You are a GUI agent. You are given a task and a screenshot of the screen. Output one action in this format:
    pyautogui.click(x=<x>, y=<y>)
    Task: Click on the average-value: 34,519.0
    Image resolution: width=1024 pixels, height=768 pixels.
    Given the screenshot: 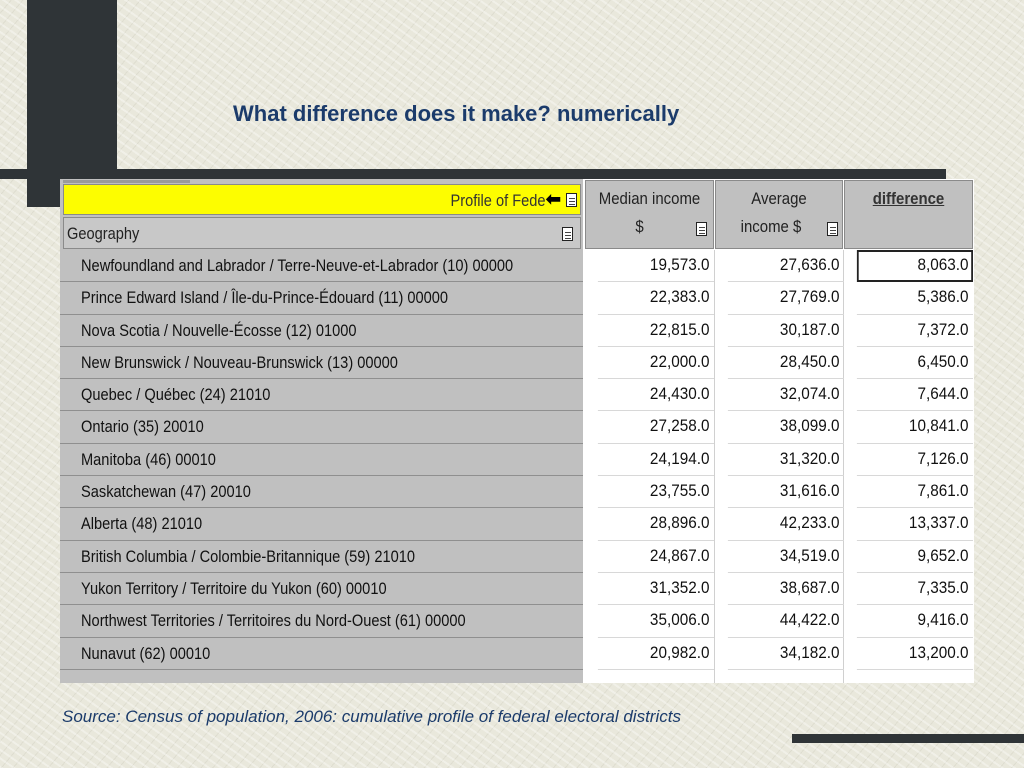 What is the action you would take?
    pyautogui.click(x=785, y=557)
    